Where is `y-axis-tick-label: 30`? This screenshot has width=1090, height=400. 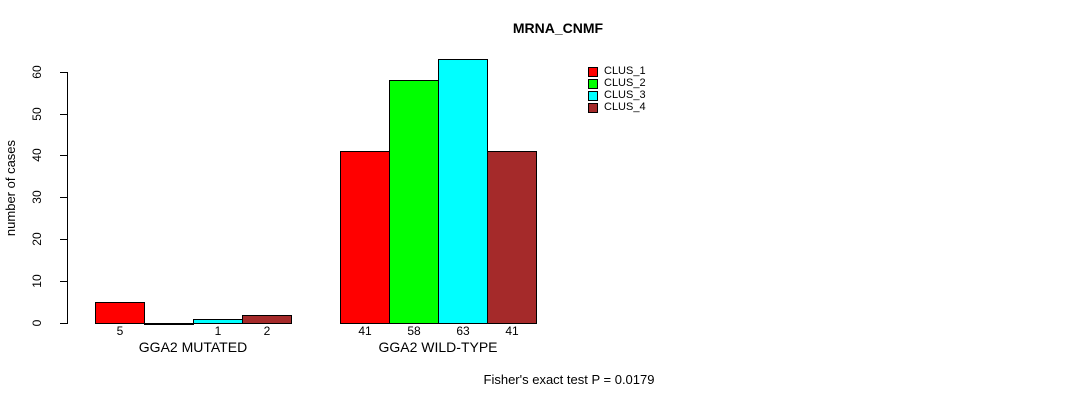
y-axis-tick-label: 30 is located at coordinates (37, 197).